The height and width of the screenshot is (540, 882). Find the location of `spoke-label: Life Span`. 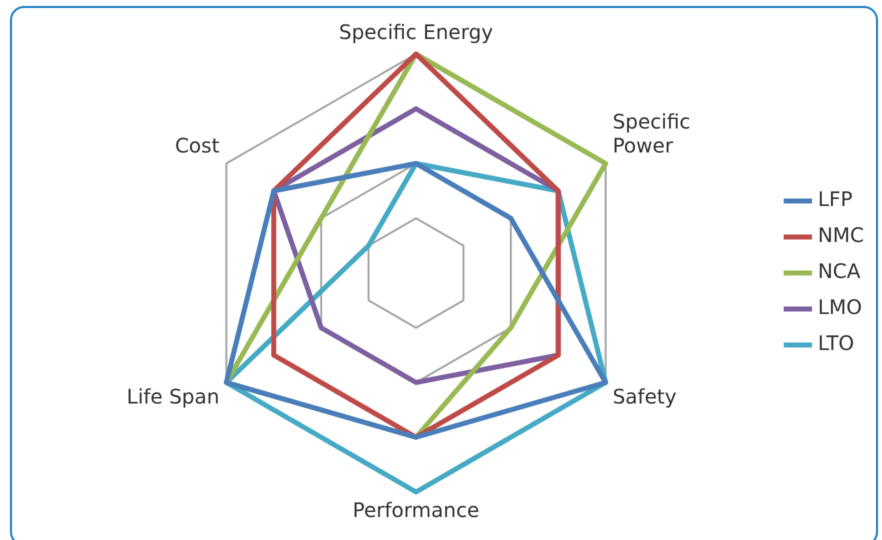

spoke-label: Life Span is located at coordinates (173, 396).